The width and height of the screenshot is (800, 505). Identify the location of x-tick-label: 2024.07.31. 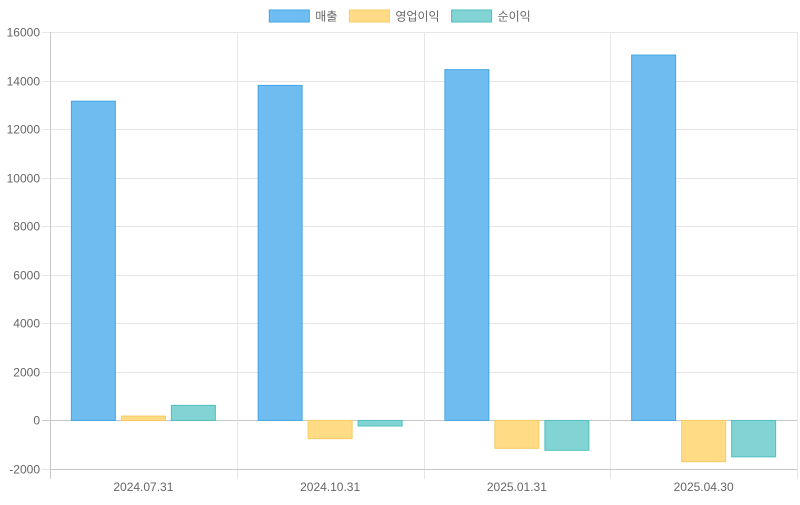
(143, 487).